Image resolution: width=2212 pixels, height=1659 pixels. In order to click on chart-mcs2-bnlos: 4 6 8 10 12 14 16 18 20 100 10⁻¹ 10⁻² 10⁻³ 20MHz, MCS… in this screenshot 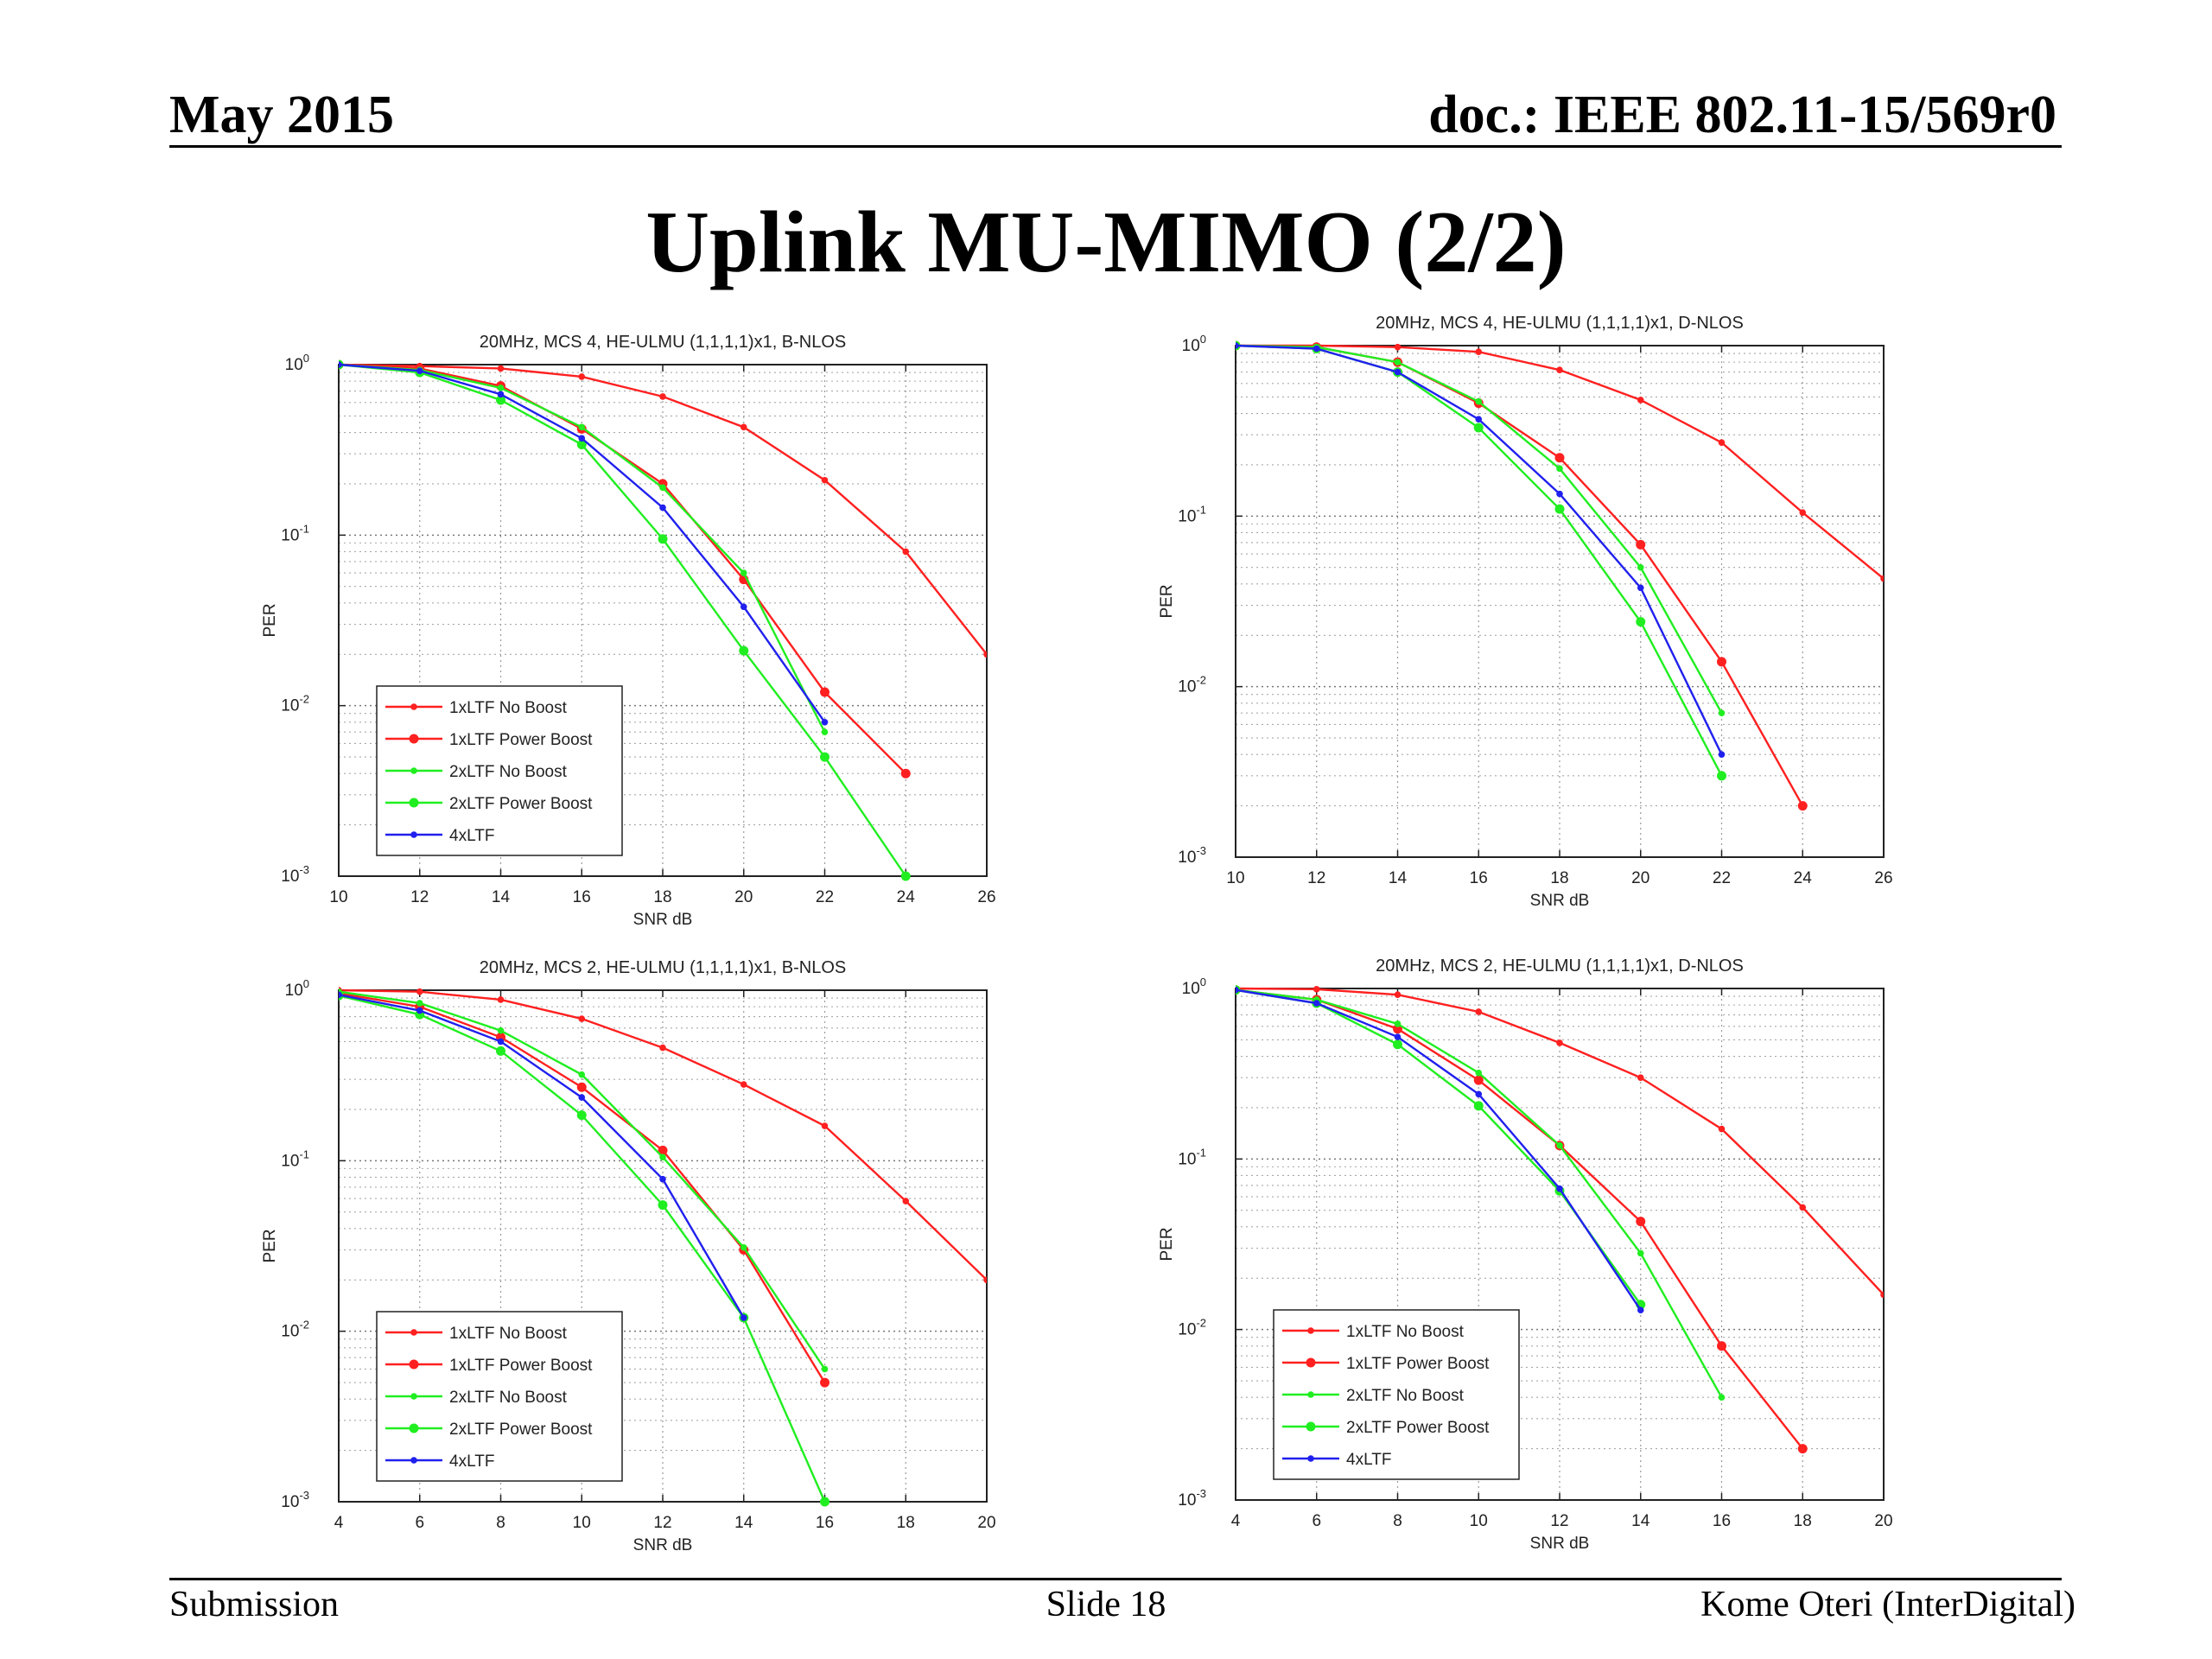, I will do `click(628, 1256)`.